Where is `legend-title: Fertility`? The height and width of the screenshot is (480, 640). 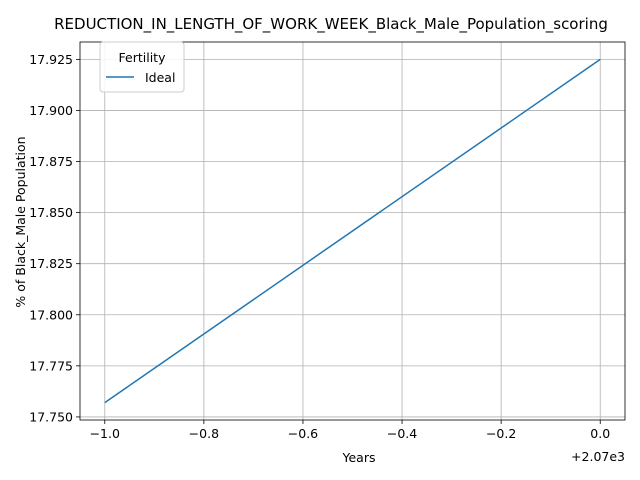
legend-title: Fertility is located at coordinates (143, 57).